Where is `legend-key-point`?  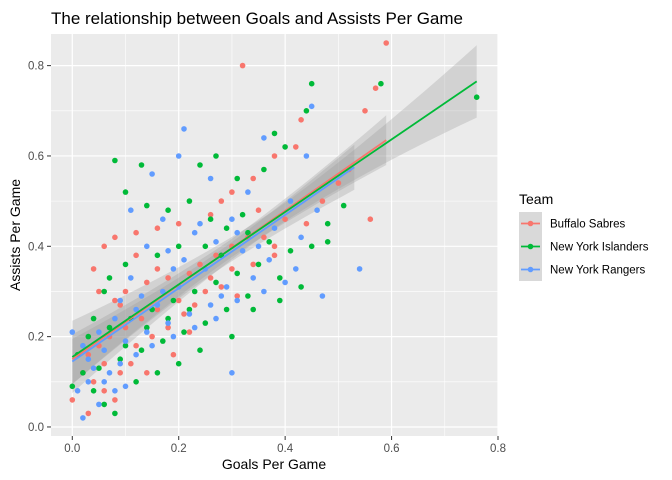
legend-key-point is located at coordinates (530, 223).